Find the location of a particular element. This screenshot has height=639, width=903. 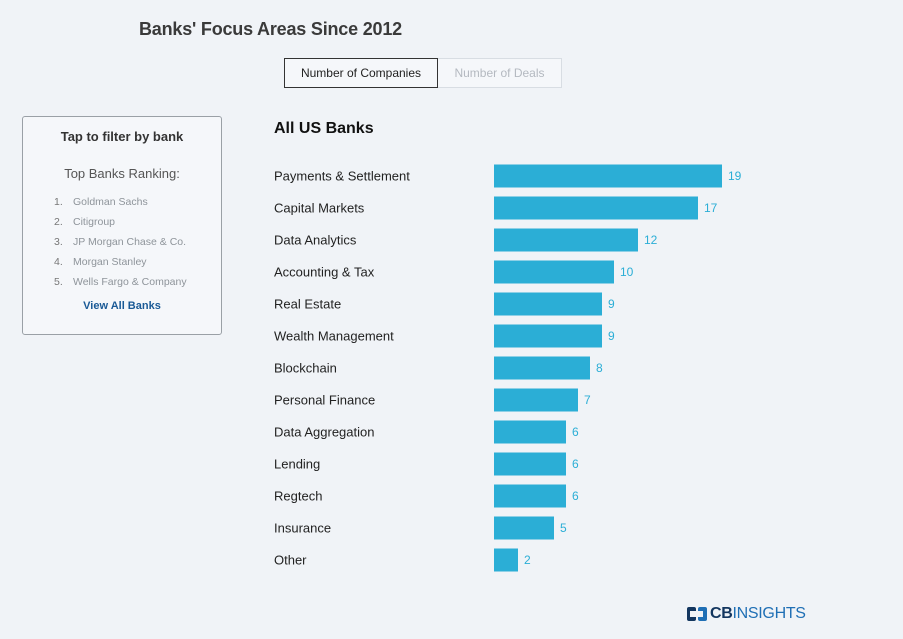

bank-name: JP Morgan Chase & Co. is located at coordinates (130, 242).